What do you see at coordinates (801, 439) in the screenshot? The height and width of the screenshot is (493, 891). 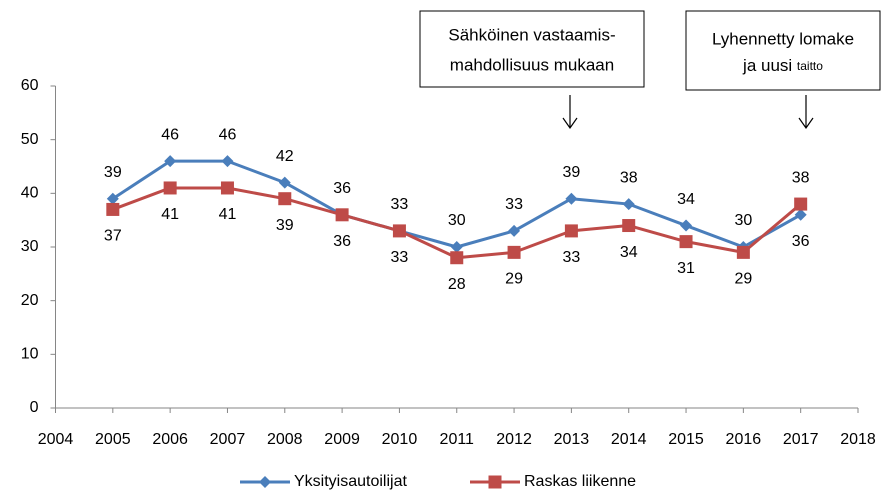 I see `x-tick-label: 2017` at bounding box center [801, 439].